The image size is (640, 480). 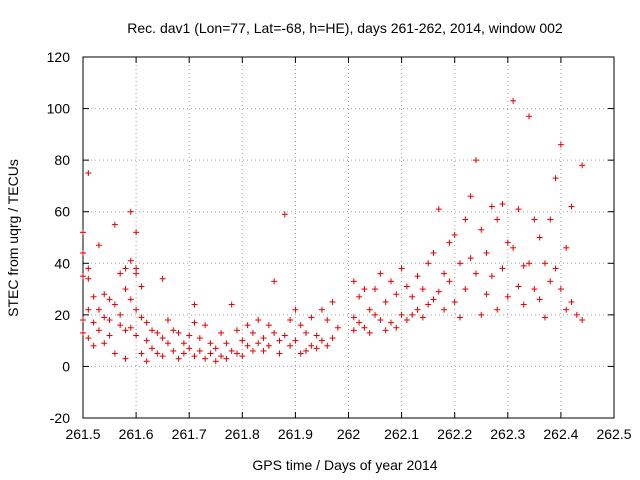 What do you see at coordinates (59, 57) in the screenshot?
I see `y-tick-label: 120` at bounding box center [59, 57].